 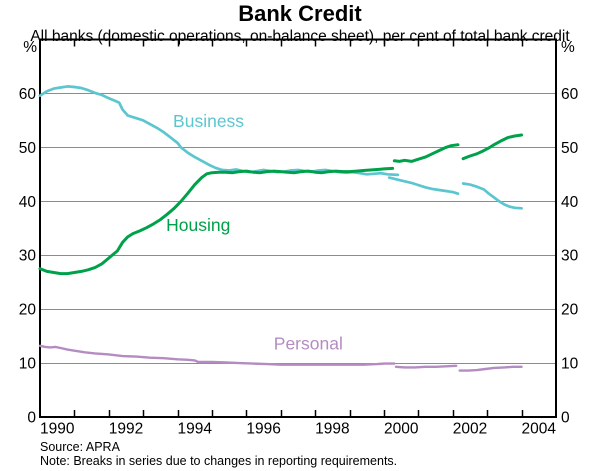 I want to click on y-axis-unit-left: %, so click(x=30, y=47).